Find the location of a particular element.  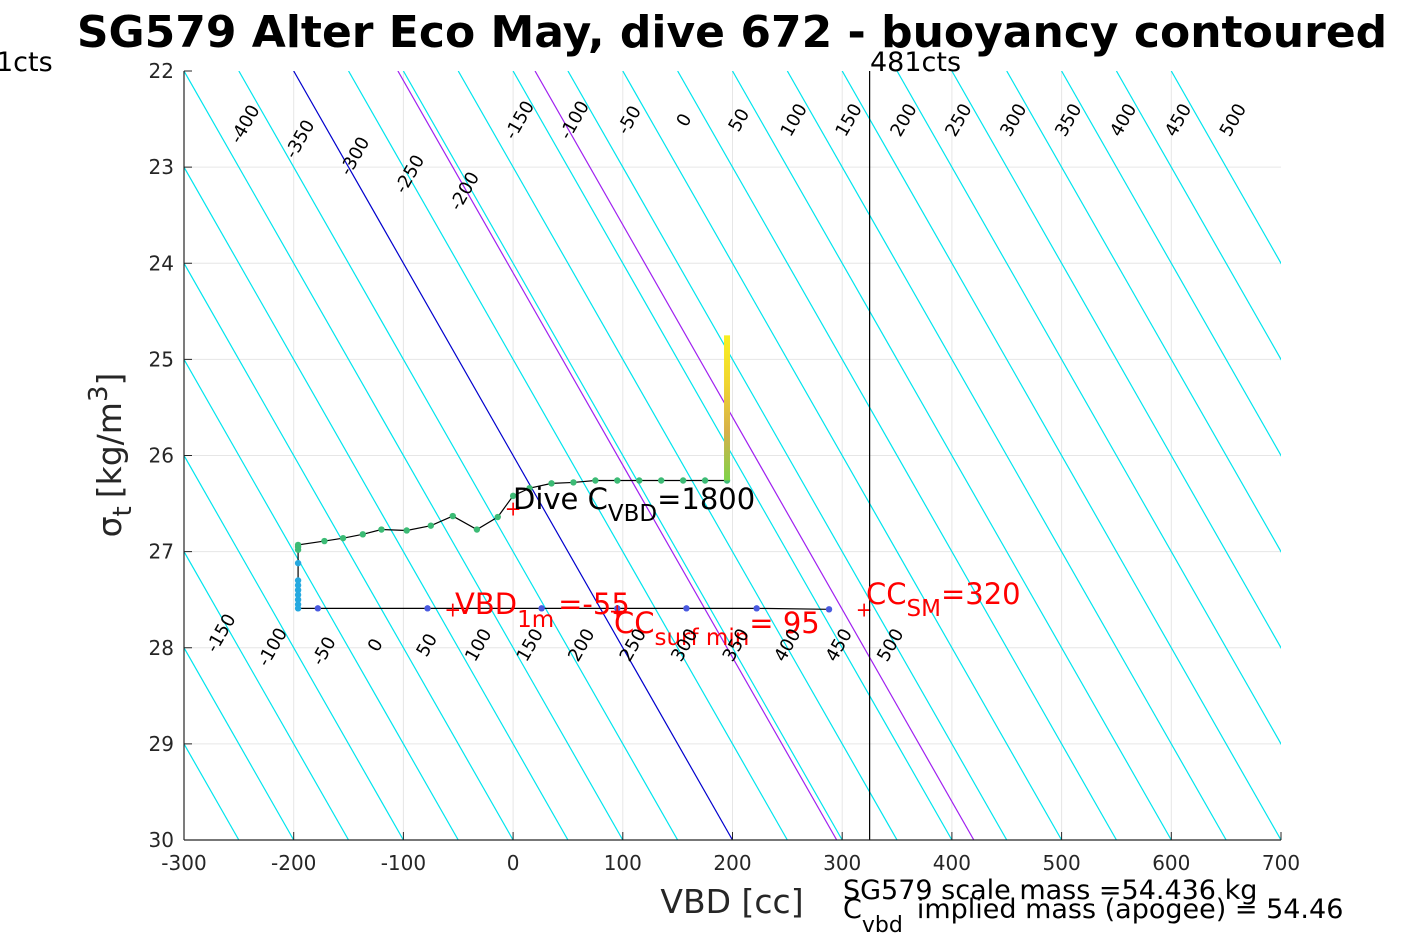

x-tick-label: 500 is located at coordinates (1062, 863).